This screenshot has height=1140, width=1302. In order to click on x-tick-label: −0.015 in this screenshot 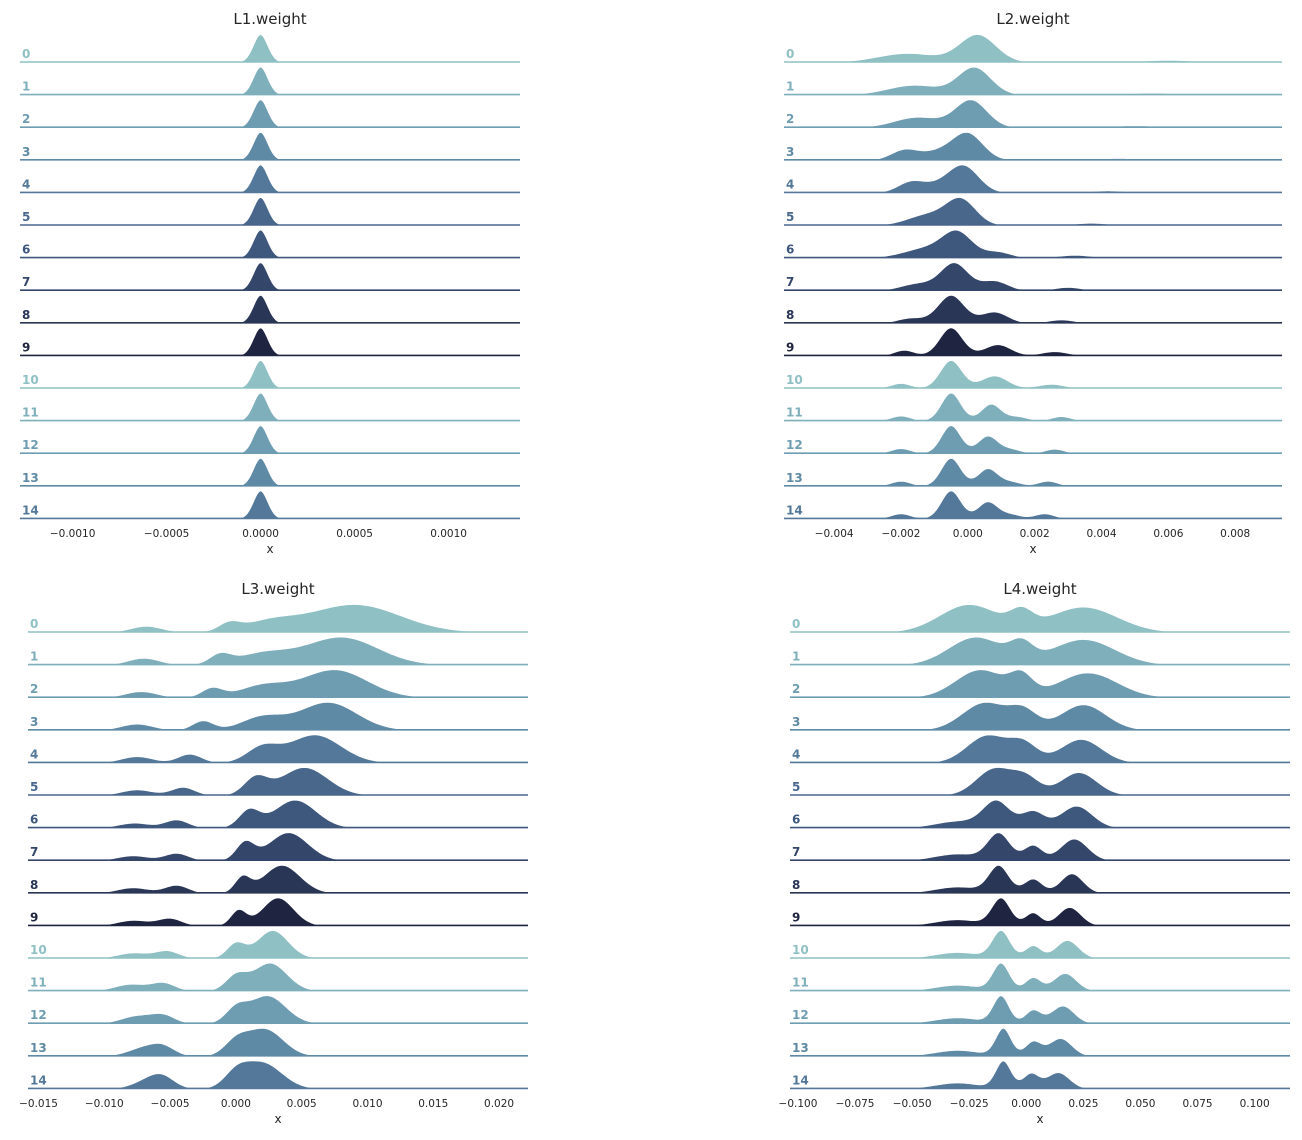, I will do `click(38, 1104)`.